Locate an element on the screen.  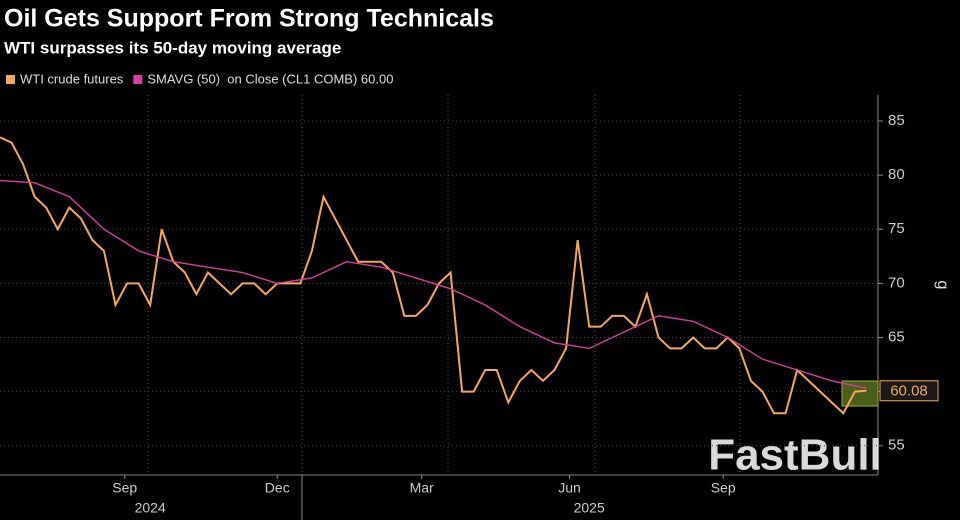
last-value-box is located at coordinates (909, 391).